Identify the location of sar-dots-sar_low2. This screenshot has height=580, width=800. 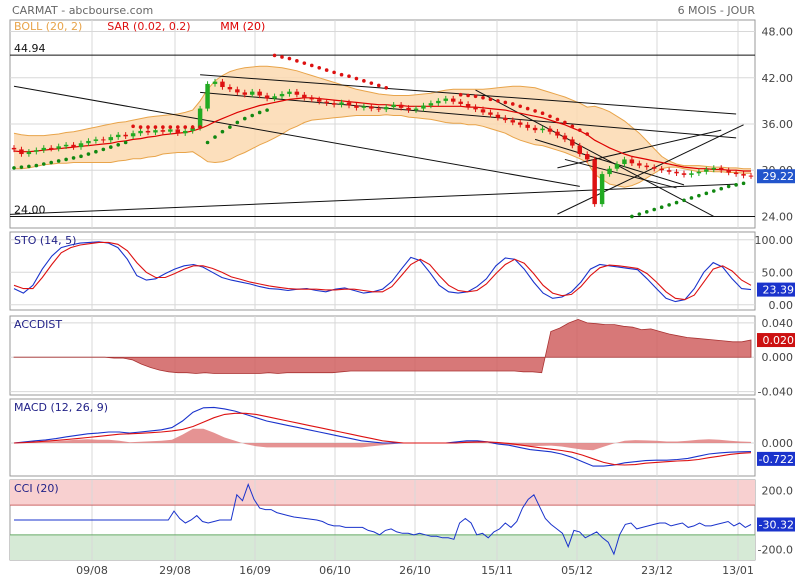
(237, 126).